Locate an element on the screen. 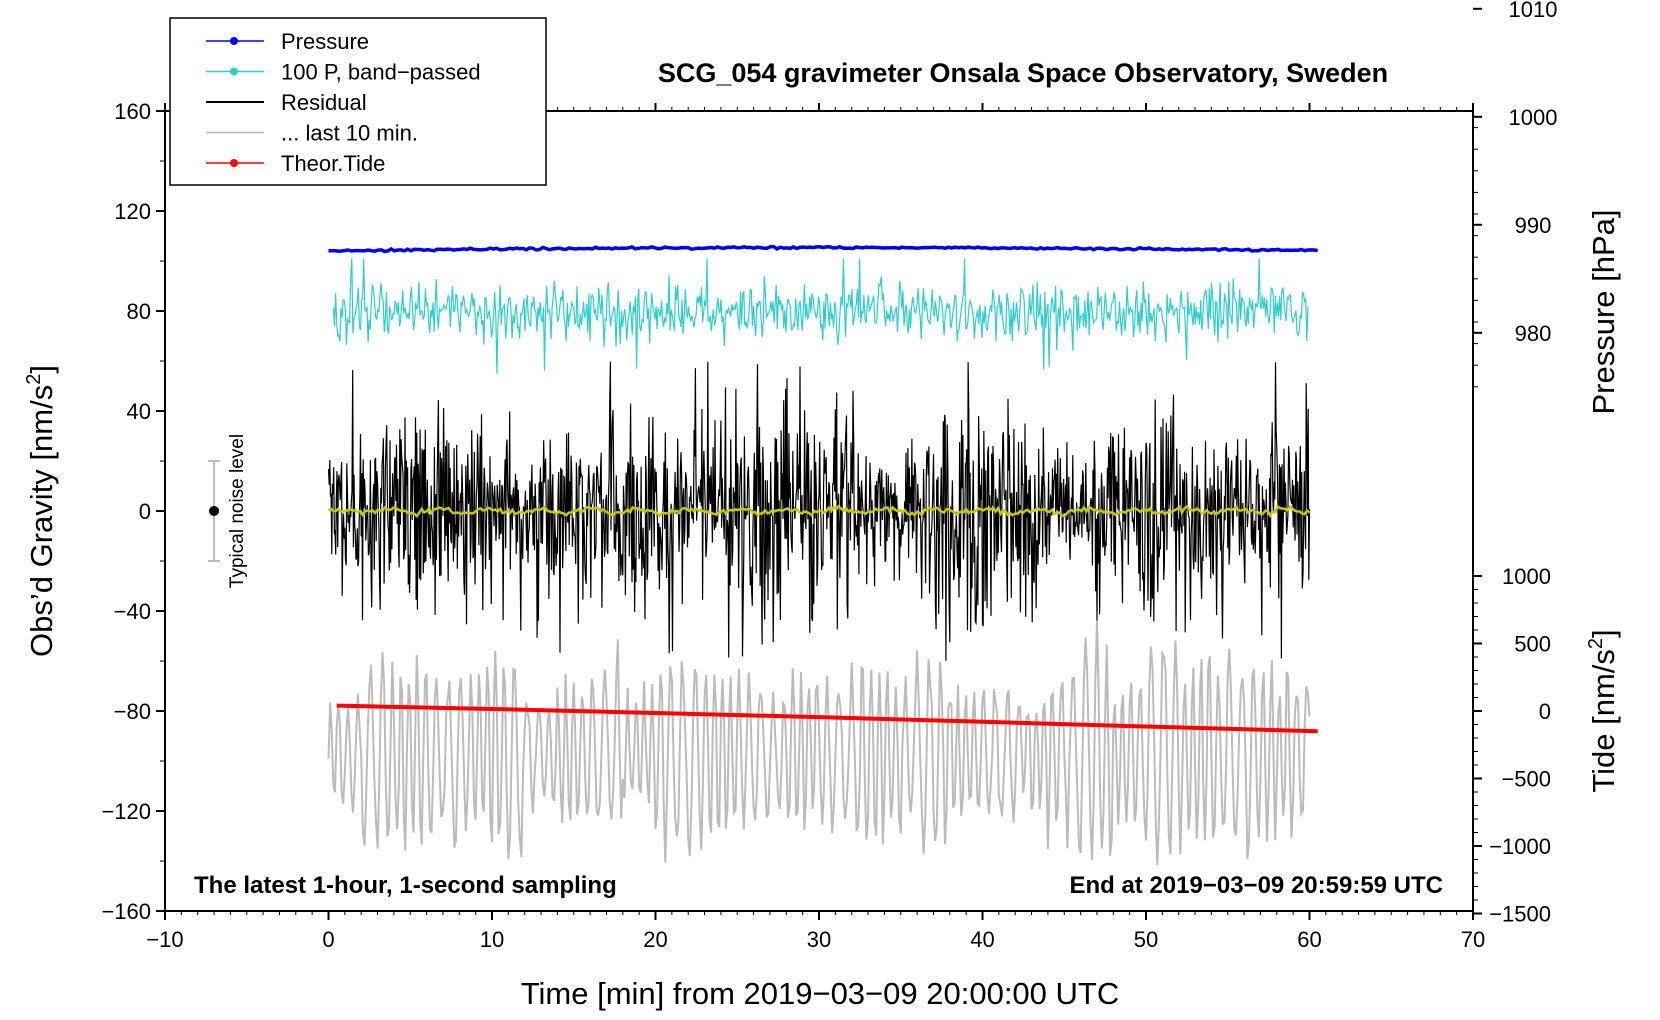 The image size is (1660, 1020). y-tick-label-left: 160 is located at coordinates (132, 111).